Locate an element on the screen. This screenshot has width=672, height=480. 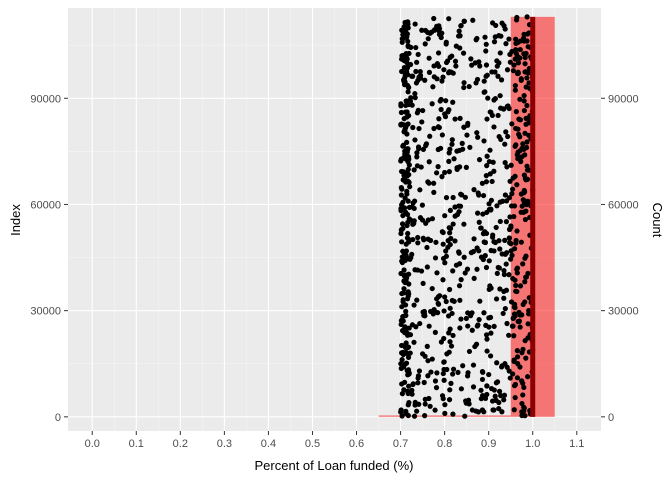
x-tick-label: 0.7 is located at coordinates (400, 444).